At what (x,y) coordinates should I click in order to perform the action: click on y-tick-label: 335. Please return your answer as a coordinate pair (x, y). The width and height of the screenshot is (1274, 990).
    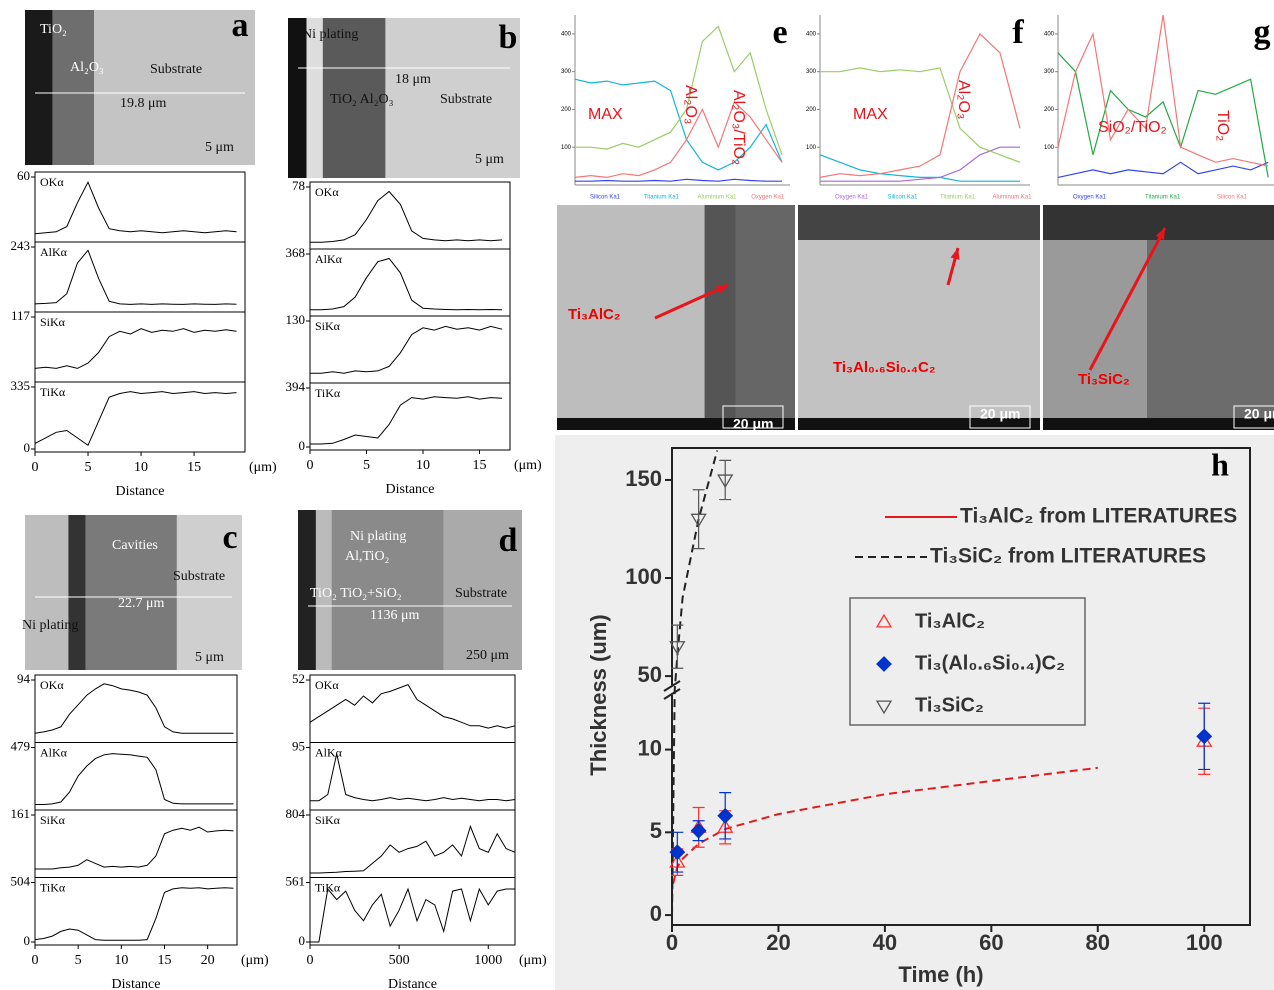
    Looking at the image, I should click on (21, 385).